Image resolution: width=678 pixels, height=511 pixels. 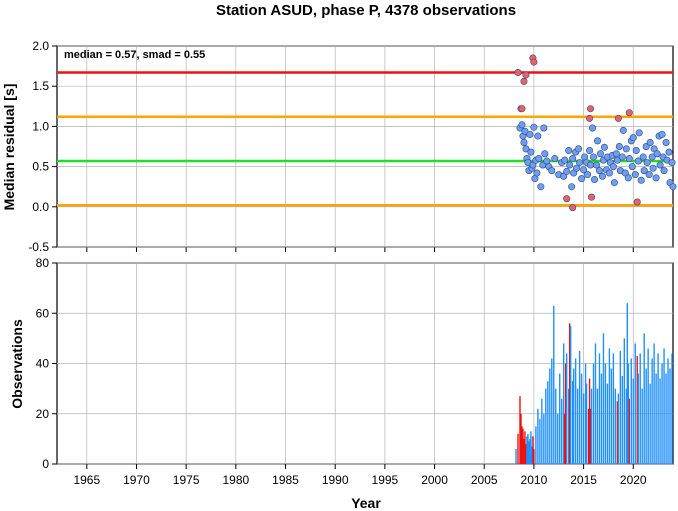 What do you see at coordinates (43, 263) in the screenshot?
I see `observations-y-tick-label: 80` at bounding box center [43, 263].